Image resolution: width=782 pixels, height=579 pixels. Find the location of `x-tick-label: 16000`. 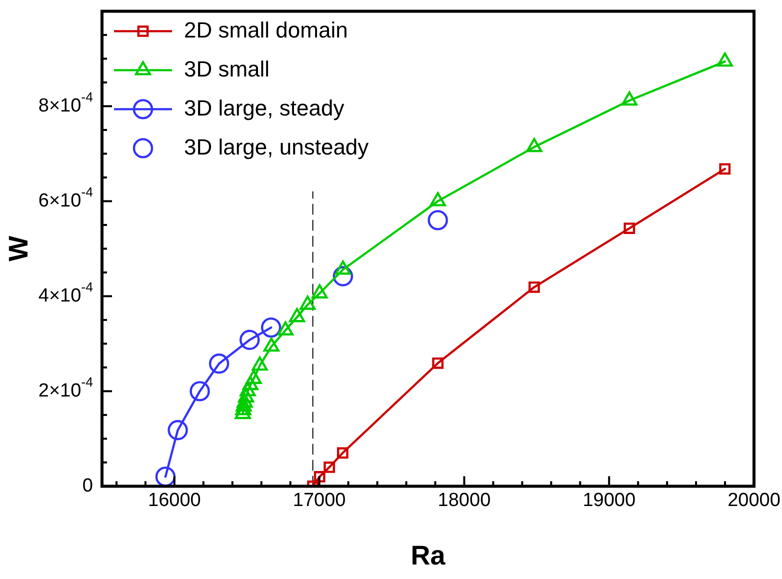

x-tick-label: 16000 is located at coordinates (174, 500).